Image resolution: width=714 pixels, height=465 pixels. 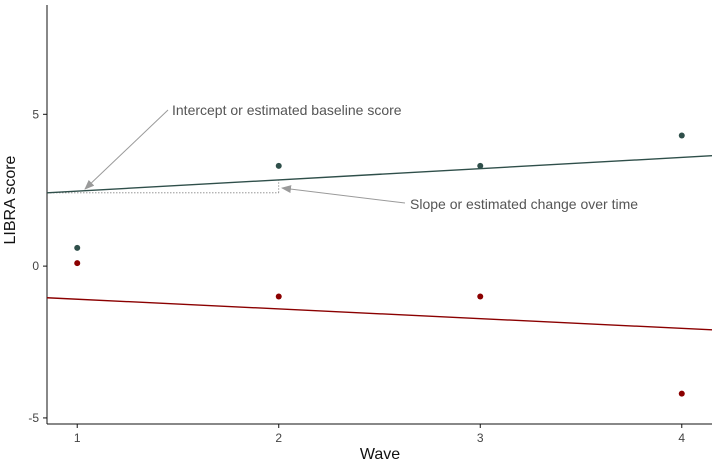 What do you see at coordinates (287, 110) in the screenshot?
I see `intercept-annotation-text: Intercept or estimated baseline score` at bounding box center [287, 110].